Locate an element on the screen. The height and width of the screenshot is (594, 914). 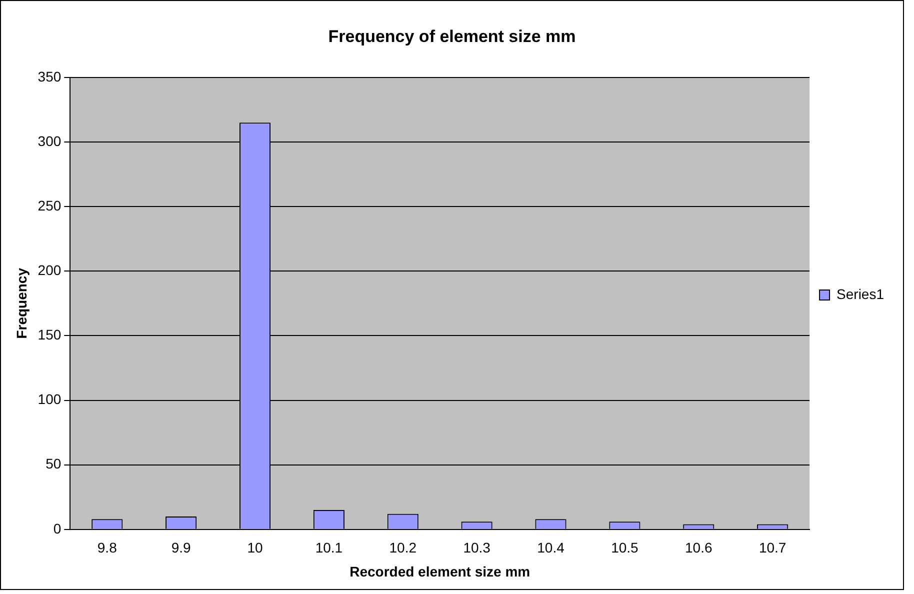
y-tick-label: 50 is located at coordinates (54, 464).